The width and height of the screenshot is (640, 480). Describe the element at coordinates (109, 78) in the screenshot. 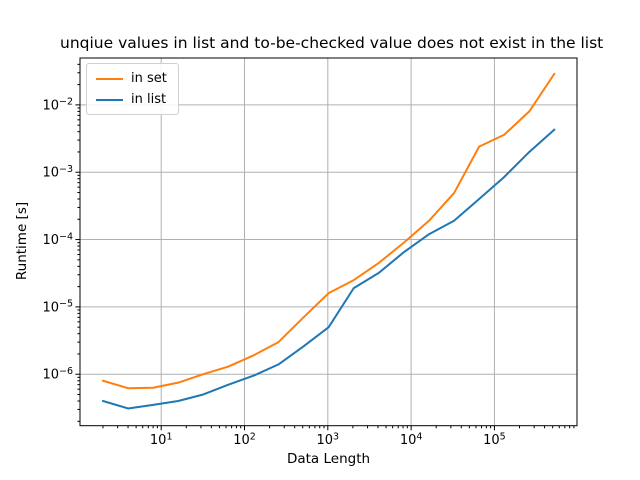

I see `legend-line-swatch-in-set` at that location.